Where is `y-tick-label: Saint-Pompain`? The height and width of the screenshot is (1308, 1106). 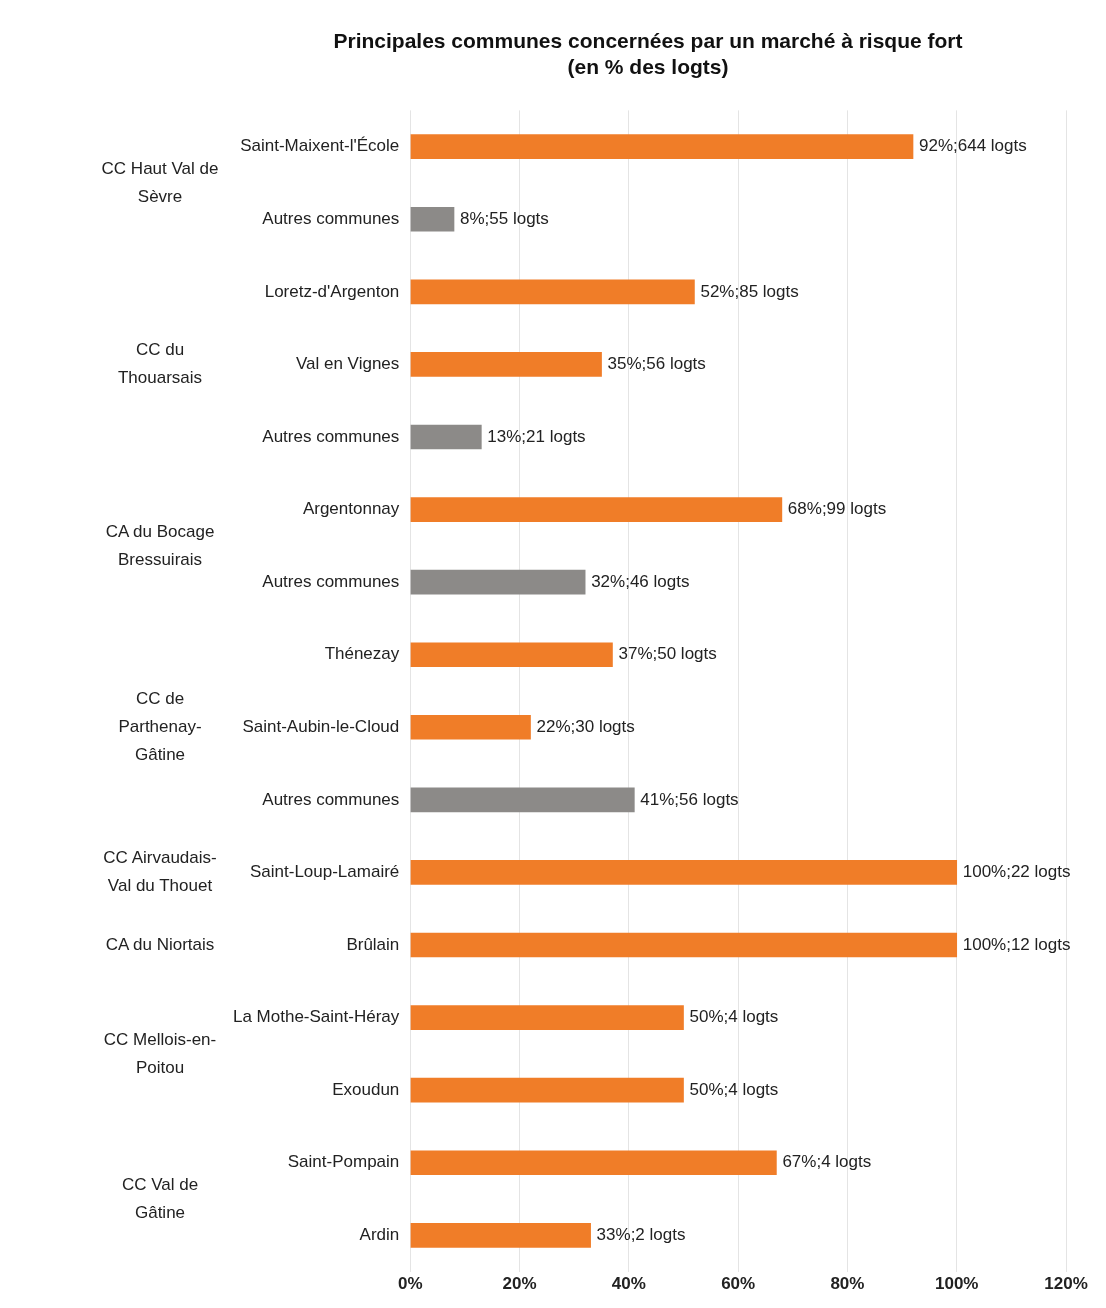
y-tick-label: Saint-Pompain is located at coordinates (343, 1162).